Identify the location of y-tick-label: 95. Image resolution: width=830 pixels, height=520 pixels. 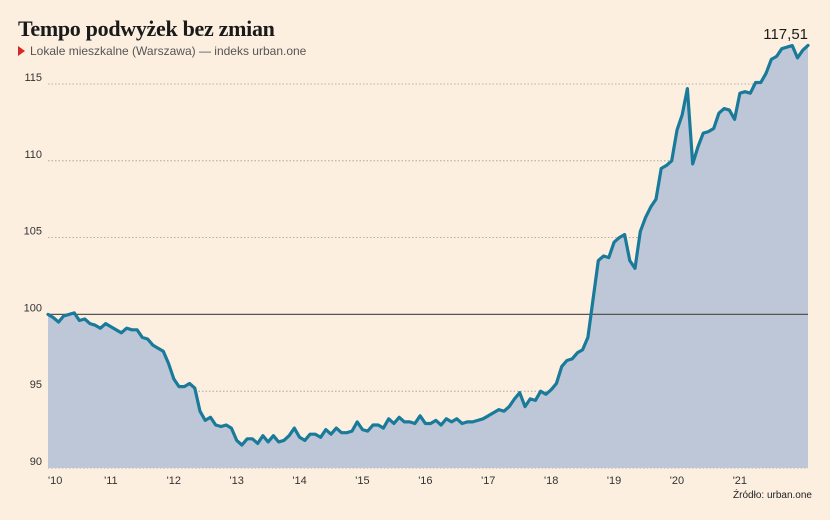
(36, 385).